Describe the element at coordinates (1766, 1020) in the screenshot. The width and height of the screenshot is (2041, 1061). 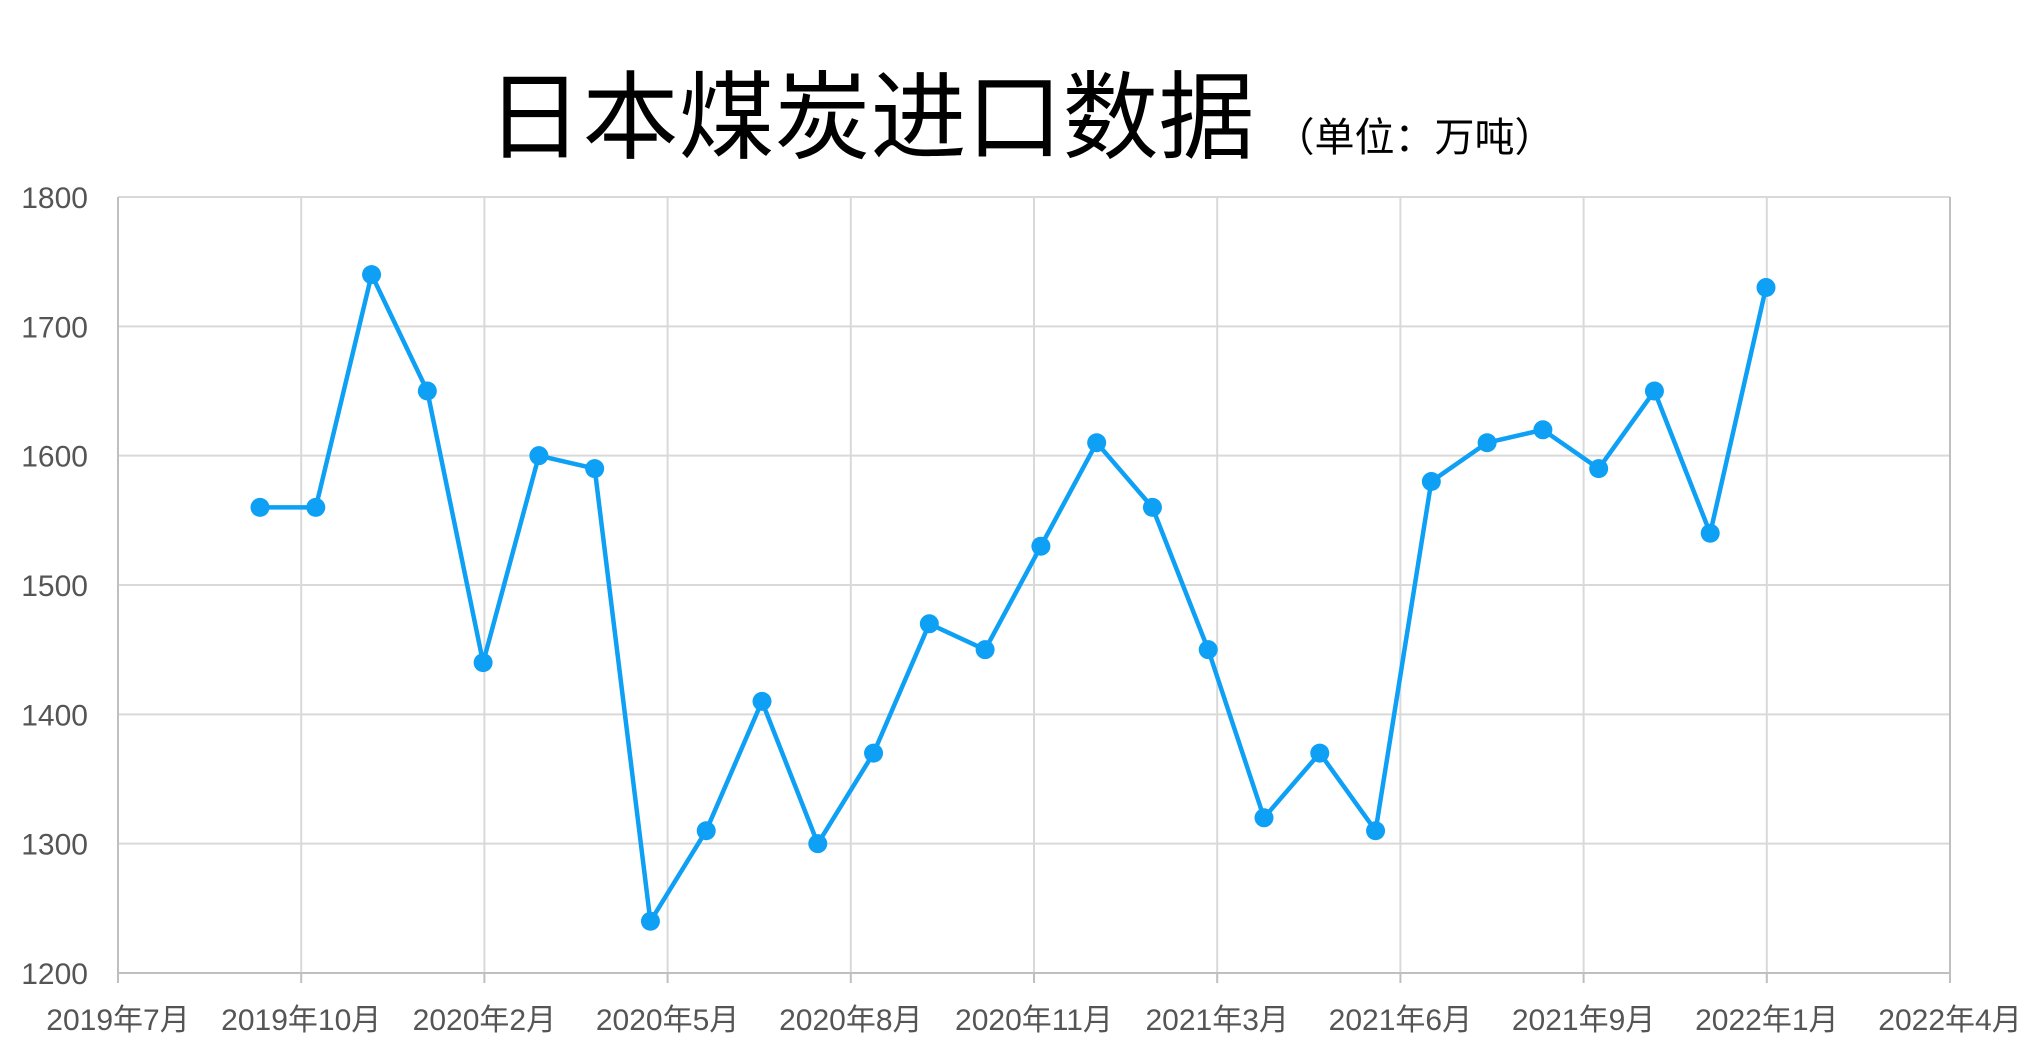
I see `x-tick-label: 2022年1月` at that location.